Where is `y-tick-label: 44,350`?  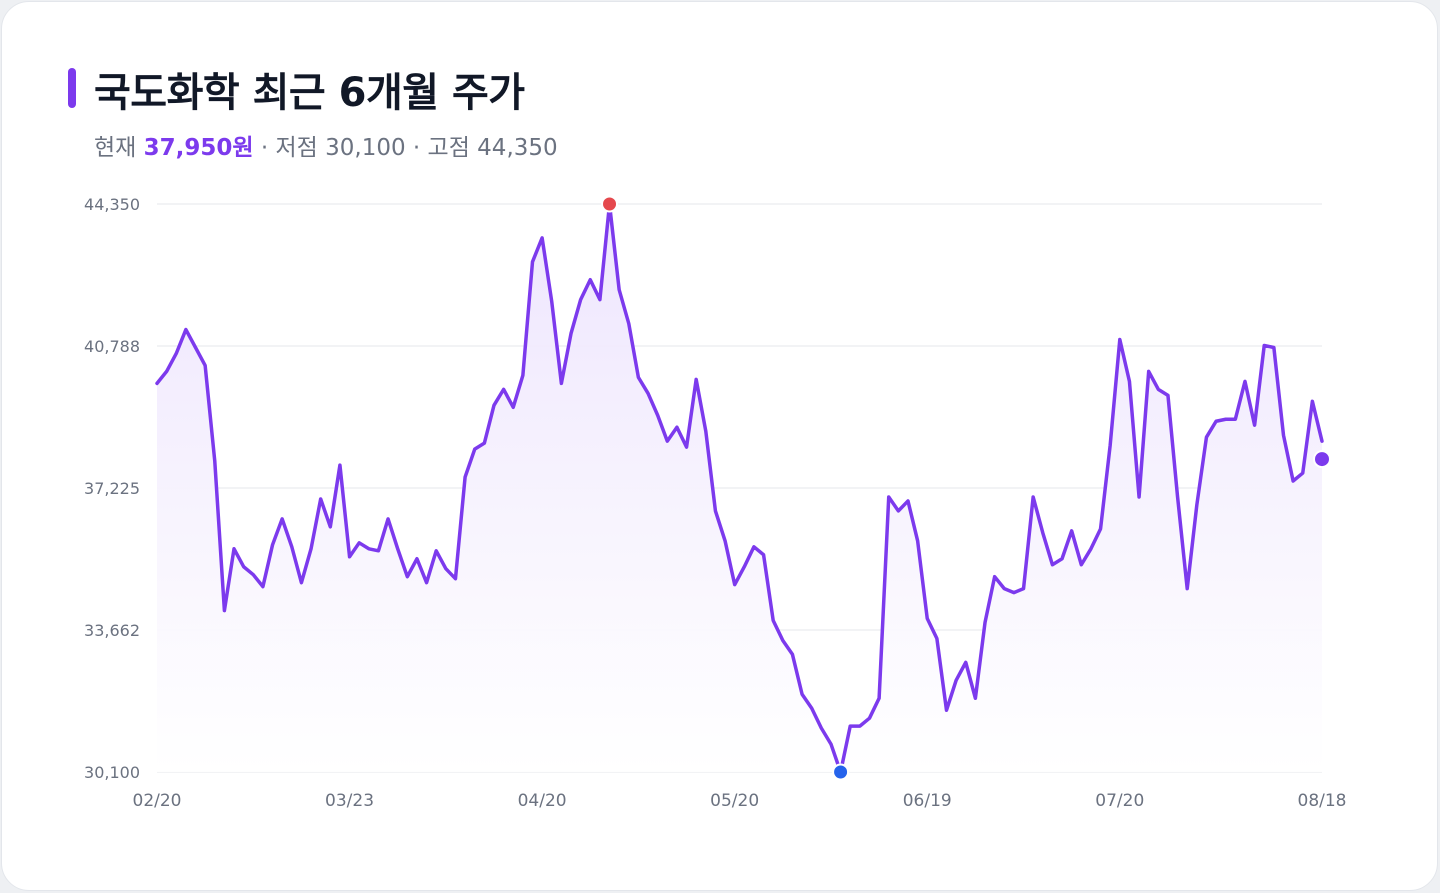 y-tick-label: 44,350 is located at coordinates (112, 204).